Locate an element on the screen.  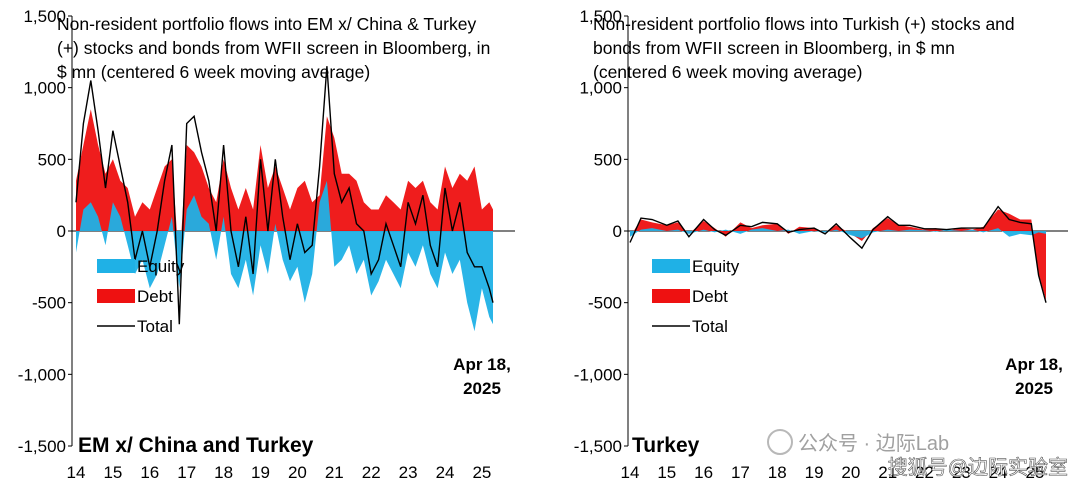
wechat-icon is located at coordinates (780, 442).